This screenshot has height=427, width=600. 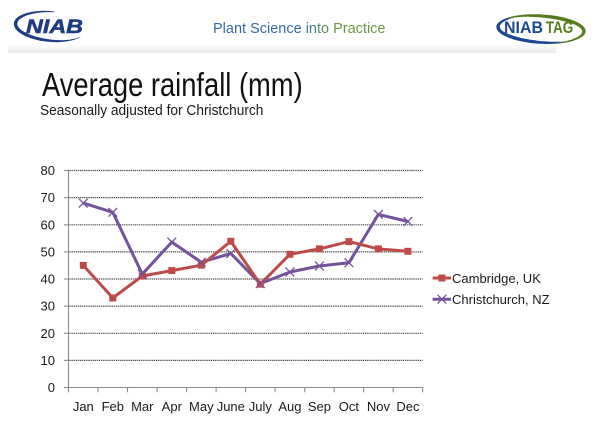 I want to click on svg-text: Mar, so click(x=142, y=406).